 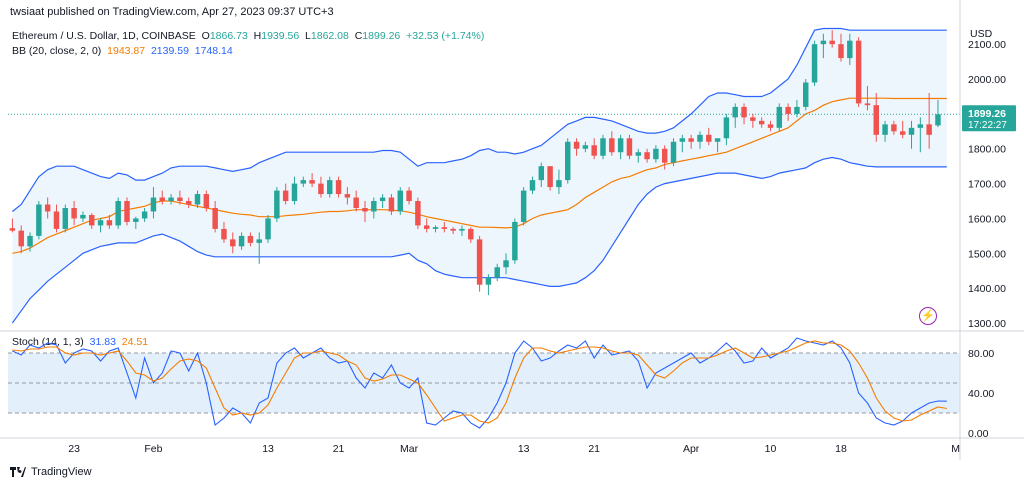 I want to click on time-tick-label: M, so click(x=955, y=449).